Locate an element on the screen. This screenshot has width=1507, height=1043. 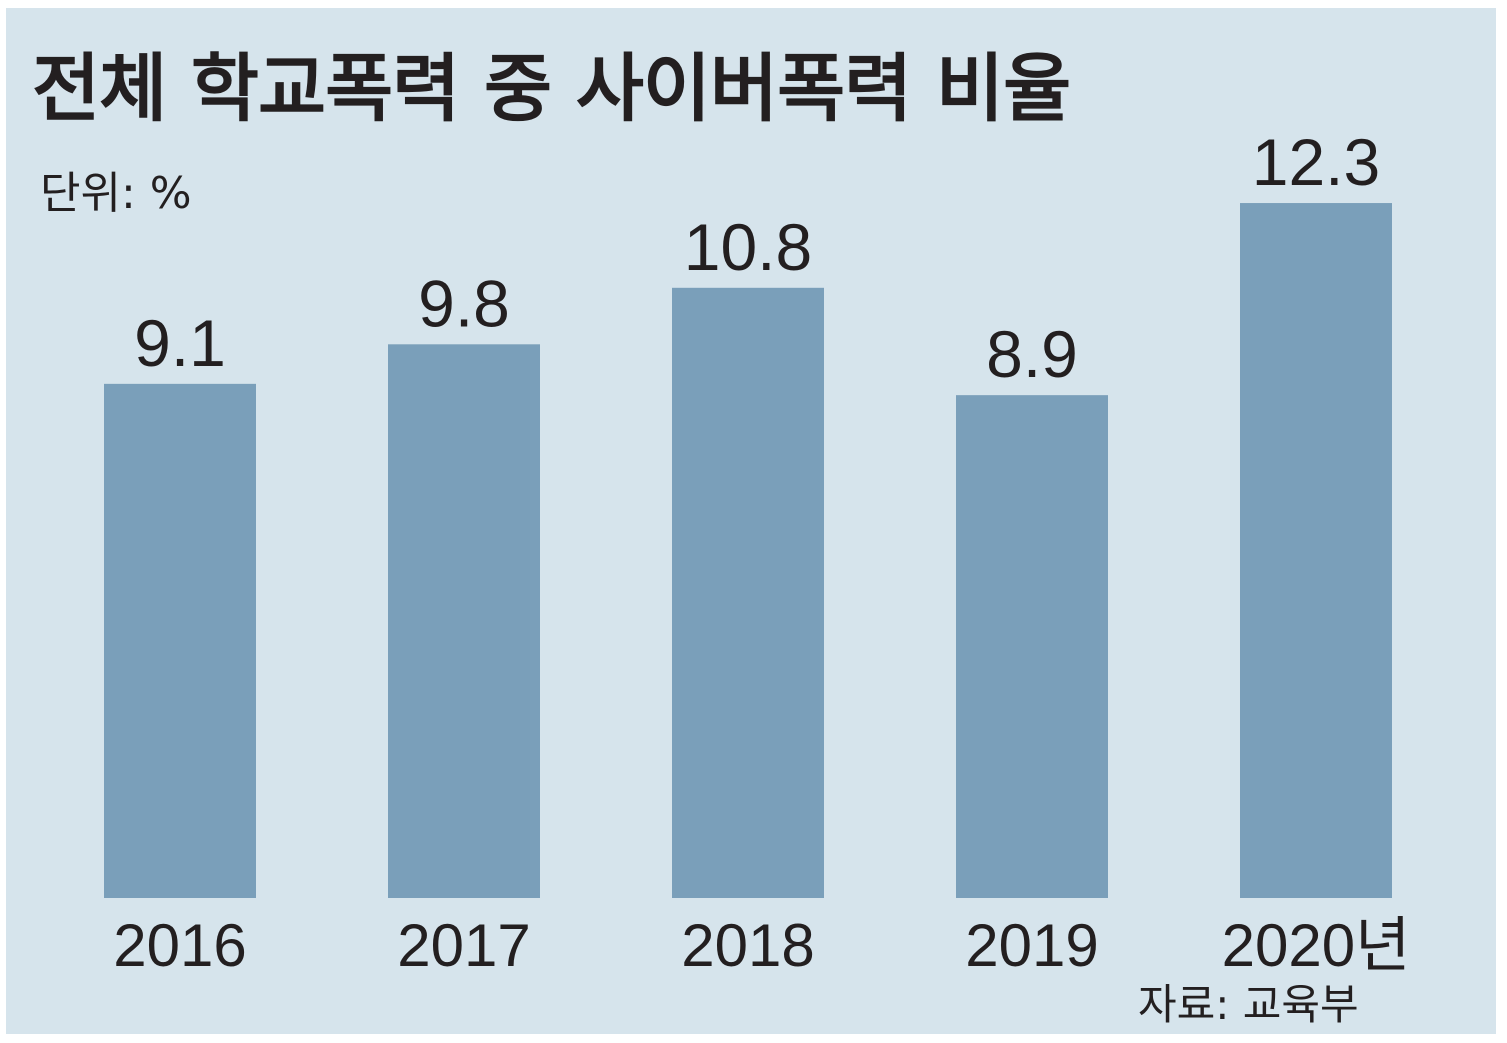
source-label: 자료: 교육부 is located at coordinates (1248, 1004).